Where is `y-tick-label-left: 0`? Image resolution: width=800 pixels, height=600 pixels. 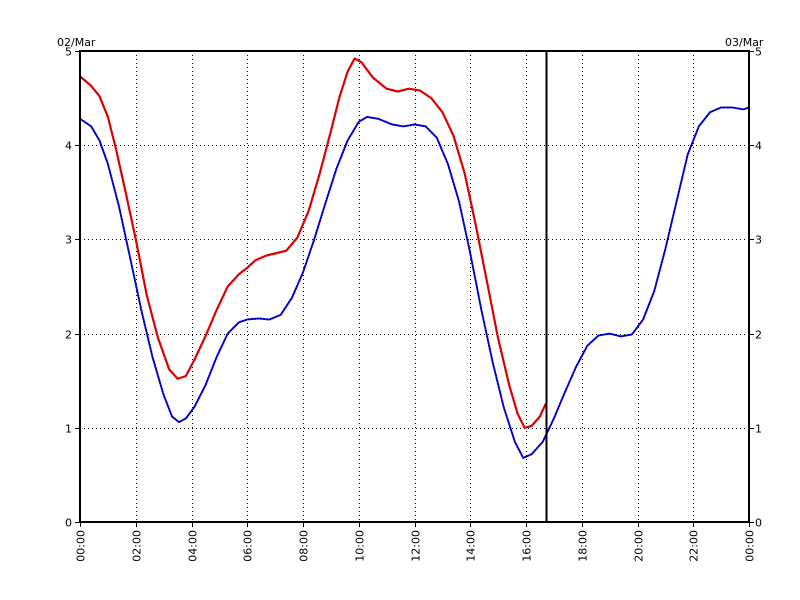 y-tick-label-left: 0 is located at coordinates (68, 523).